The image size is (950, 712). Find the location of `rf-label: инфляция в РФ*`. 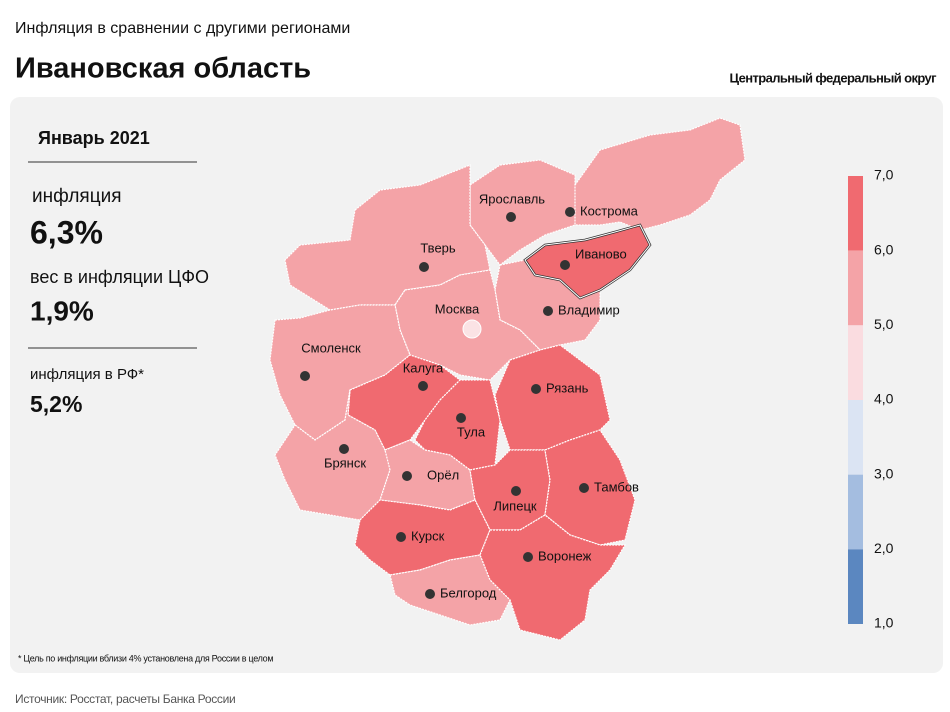

rf-label: инфляция в РФ* is located at coordinates (87, 374).